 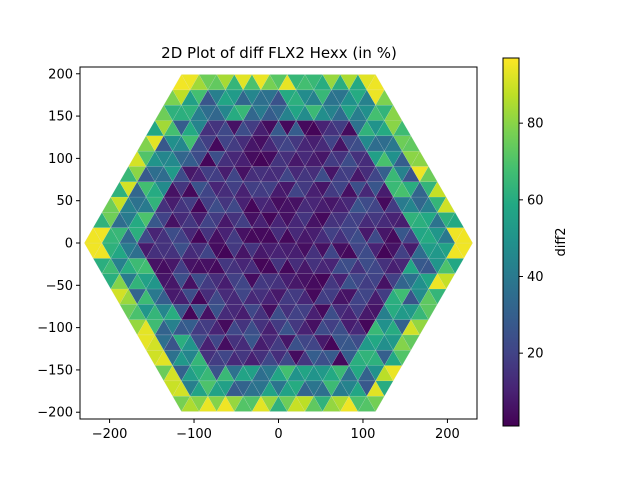 I want to click on y-tick-label: 0, so click(x=69, y=244).